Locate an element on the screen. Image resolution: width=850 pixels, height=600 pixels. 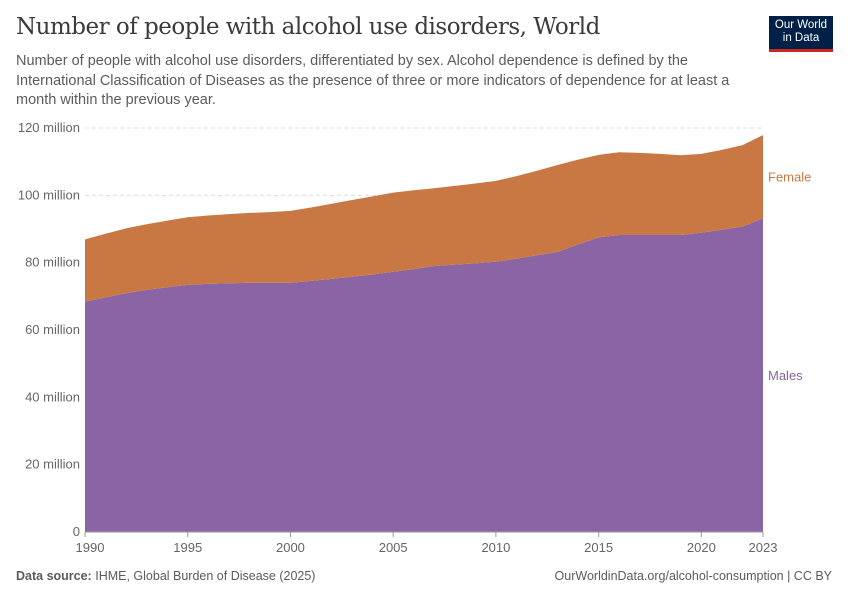
y-tick-label: 40 million is located at coordinates (52, 396).